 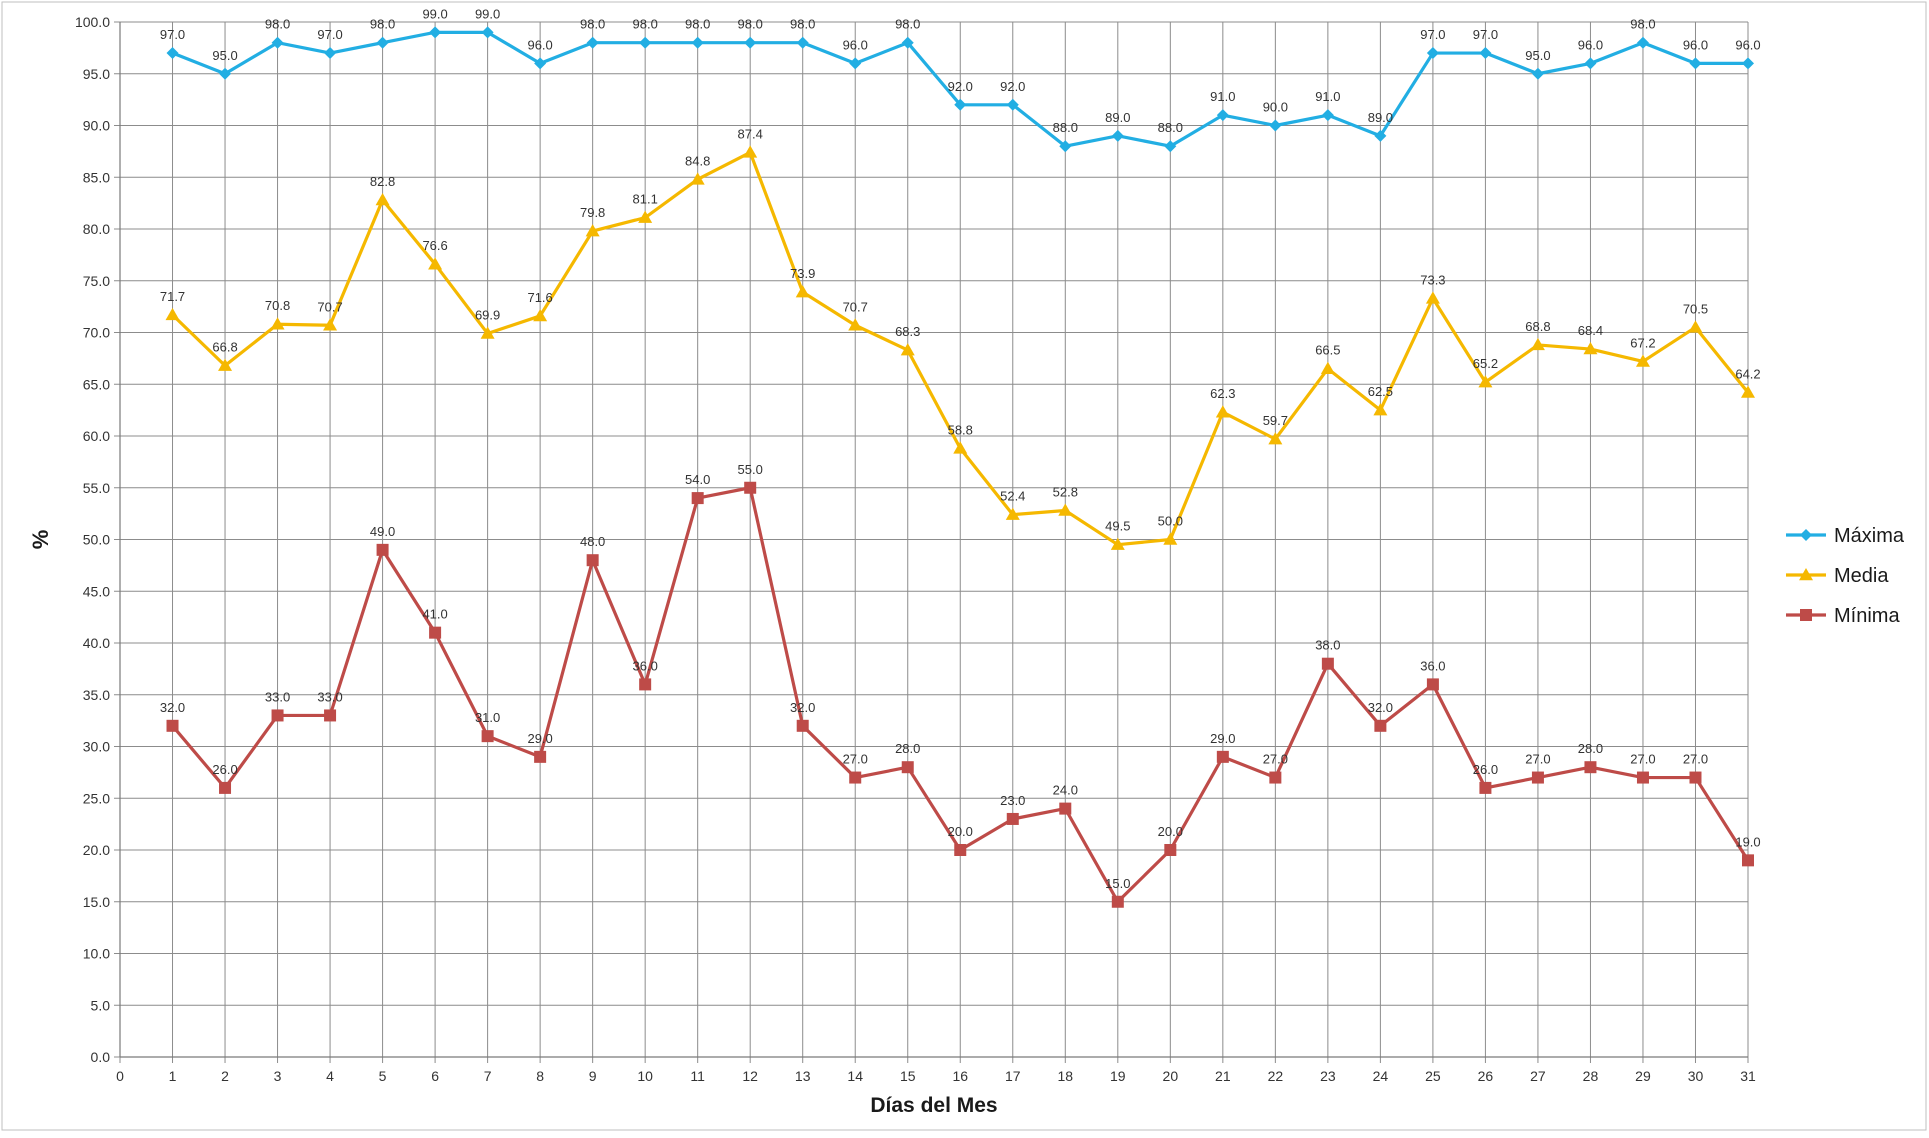 What do you see at coordinates (96, 591) in the screenshot?
I see `y-tick-label: 45.0` at bounding box center [96, 591].